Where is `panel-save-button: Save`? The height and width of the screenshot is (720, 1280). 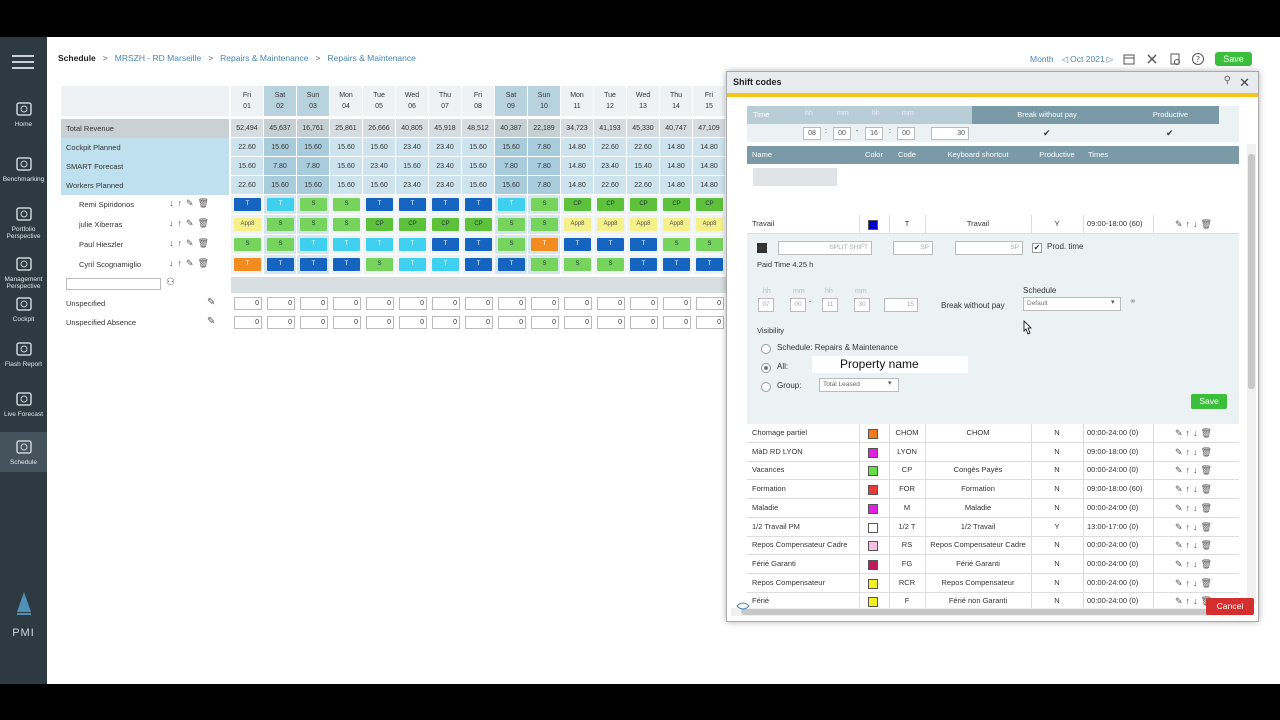 panel-save-button: Save is located at coordinates (1209, 401).